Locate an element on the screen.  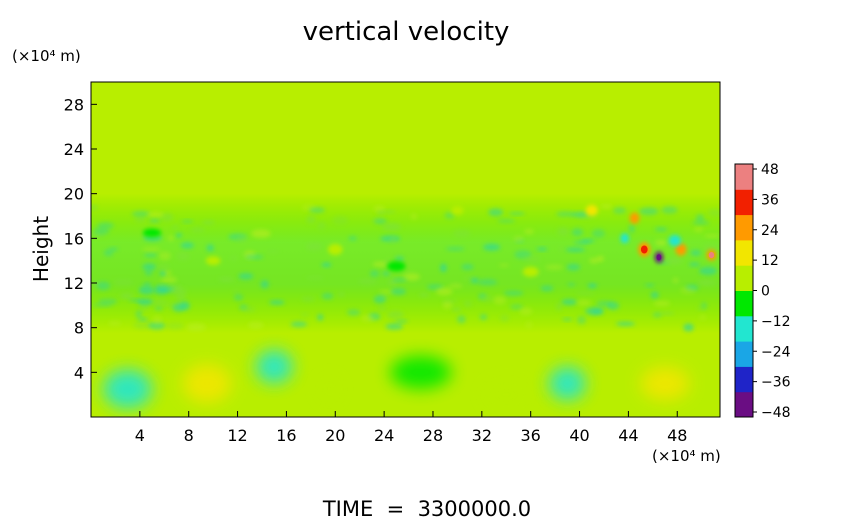
y-tick-label: 20 is located at coordinates (74, 194).